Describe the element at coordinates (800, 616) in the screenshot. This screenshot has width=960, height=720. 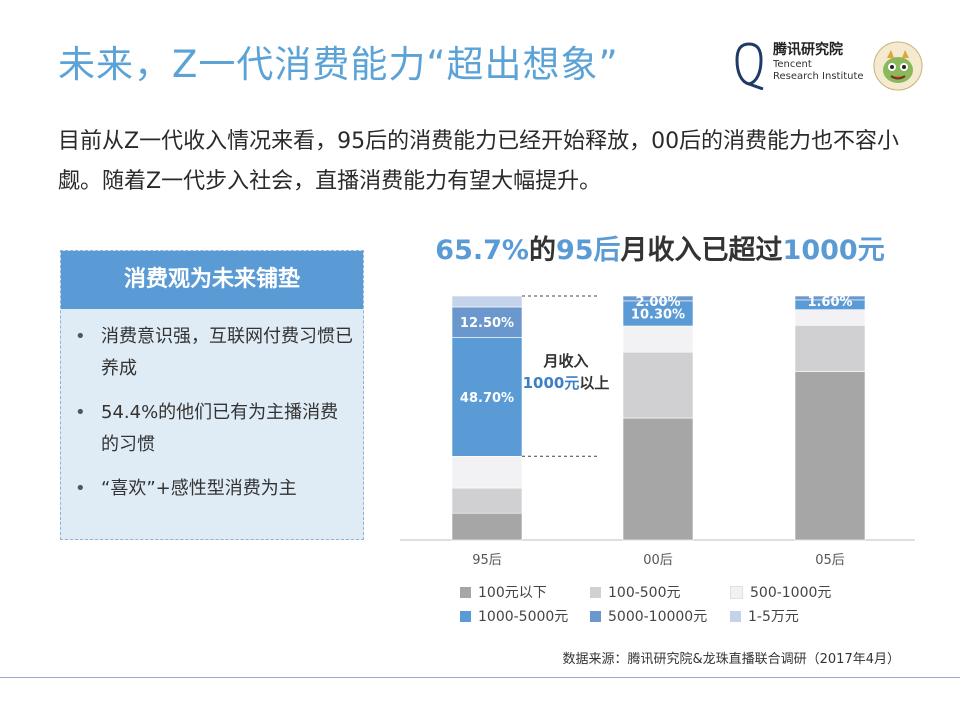
I see `legend-item: 1-5万元` at that location.